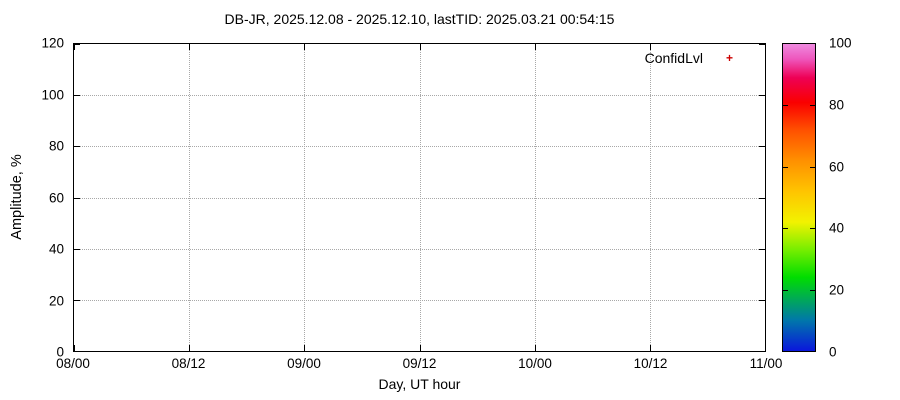  I want to click on colorbar-tick-label: 40, so click(837, 228).